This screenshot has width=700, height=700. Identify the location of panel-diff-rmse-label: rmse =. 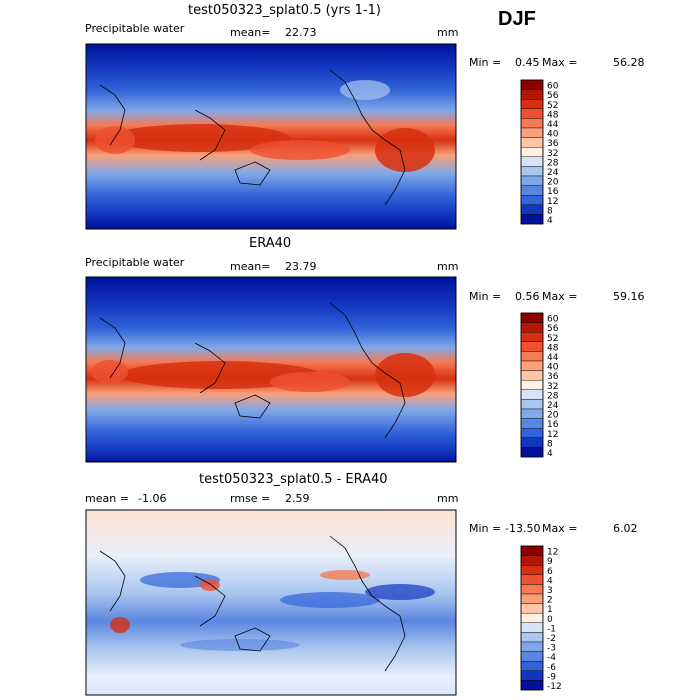
(250, 498).